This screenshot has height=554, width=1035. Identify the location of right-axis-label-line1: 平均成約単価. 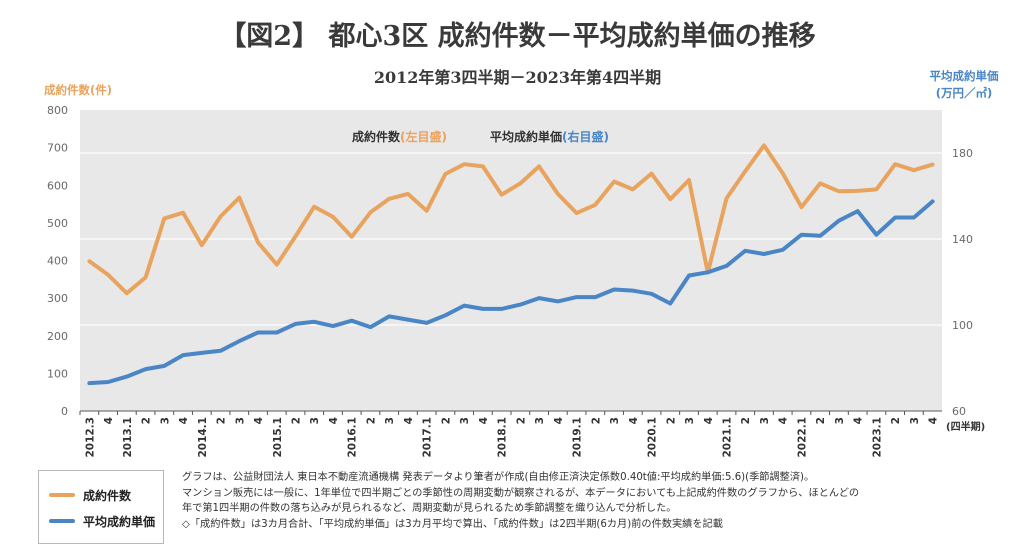
(964, 76).